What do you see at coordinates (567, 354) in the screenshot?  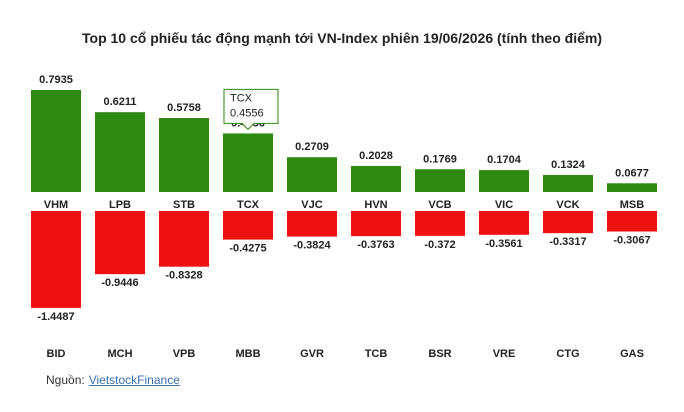 I see `category-label: CTG` at bounding box center [567, 354].